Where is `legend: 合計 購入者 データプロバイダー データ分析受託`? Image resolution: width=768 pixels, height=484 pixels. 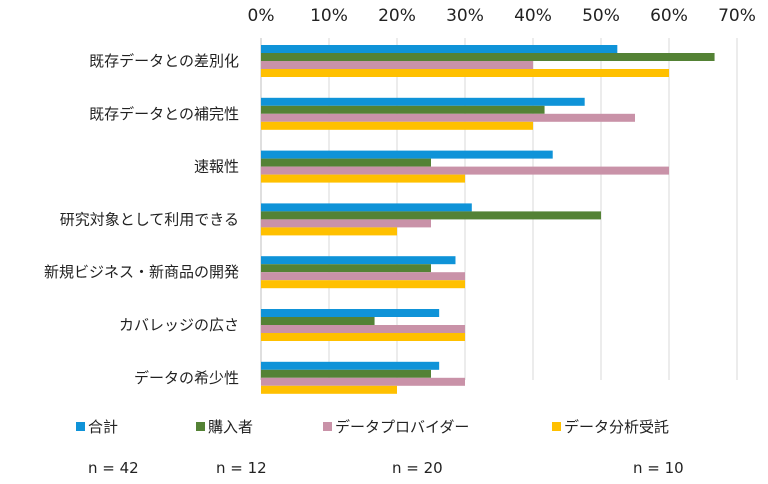 legend: 合計 購入者 データプロバイダー データ分析受託 is located at coordinates (372, 427).